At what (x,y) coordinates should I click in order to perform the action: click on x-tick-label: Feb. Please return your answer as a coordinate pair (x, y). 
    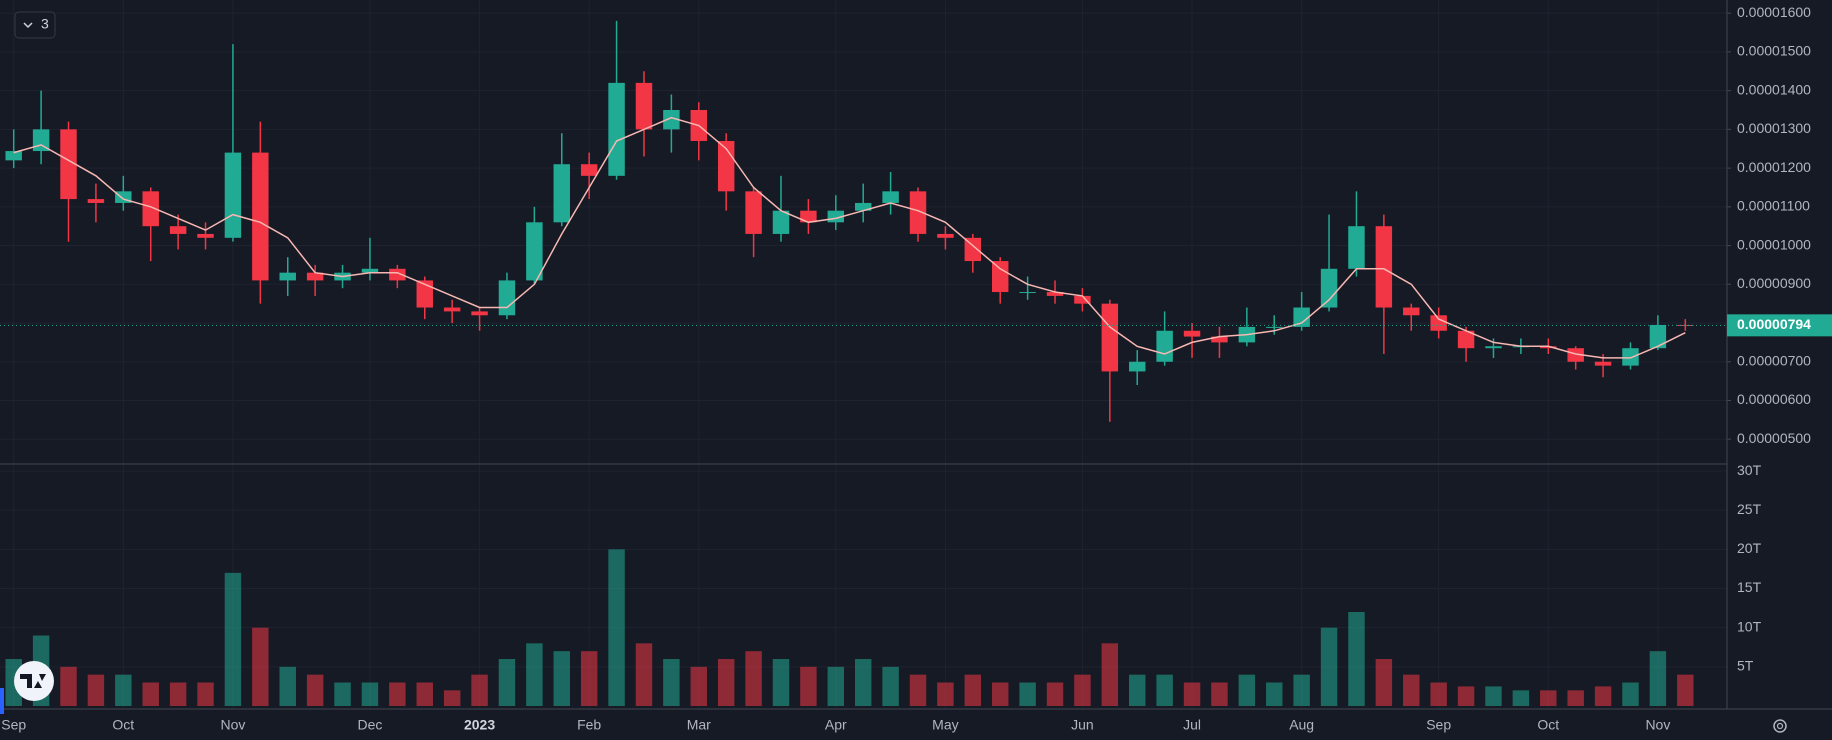
    Looking at the image, I should click on (589, 725).